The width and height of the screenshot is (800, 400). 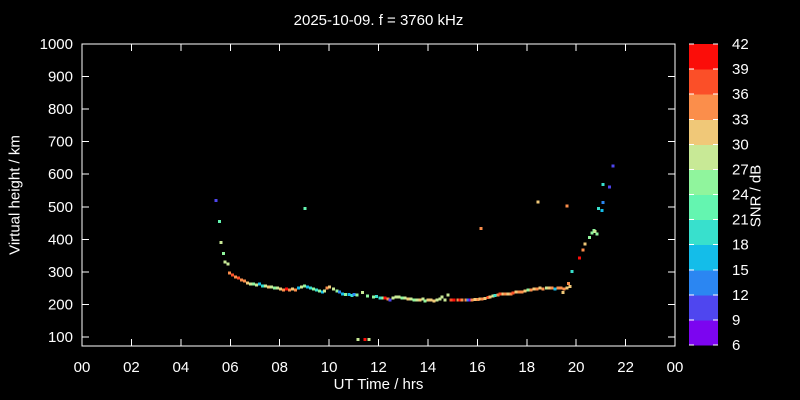 I want to click on y-tick-label: 300, so click(x=60, y=272).